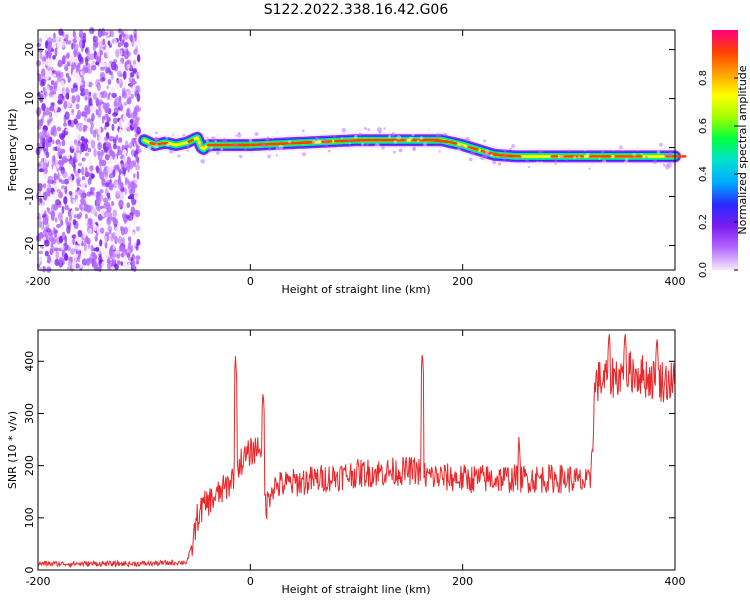 The width and height of the screenshot is (750, 600). Describe the element at coordinates (703, 270) in the screenshot. I see `colorbar-tick-label: 0.0` at that location.